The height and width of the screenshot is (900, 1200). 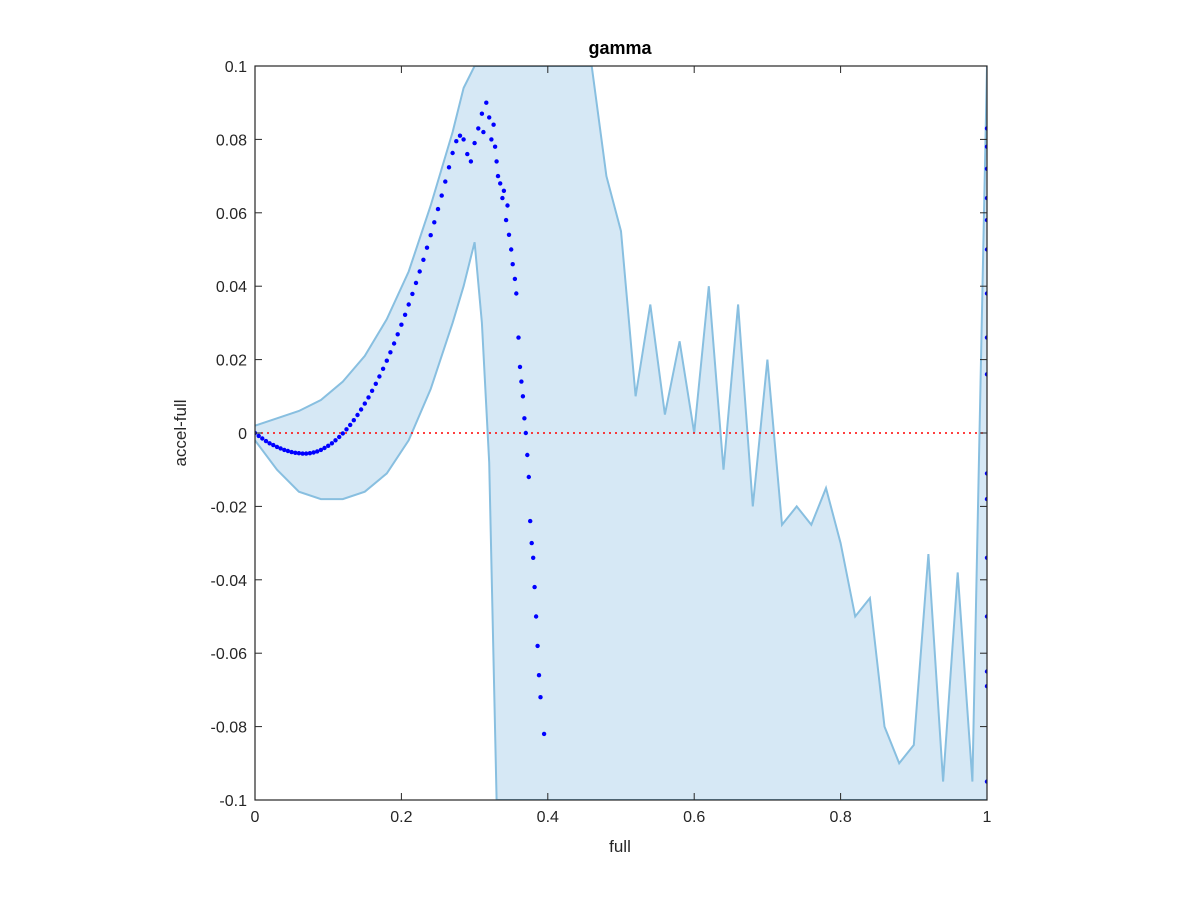 What do you see at coordinates (620, 48) in the screenshot?
I see `chart-title: gamma` at bounding box center [620, 48].